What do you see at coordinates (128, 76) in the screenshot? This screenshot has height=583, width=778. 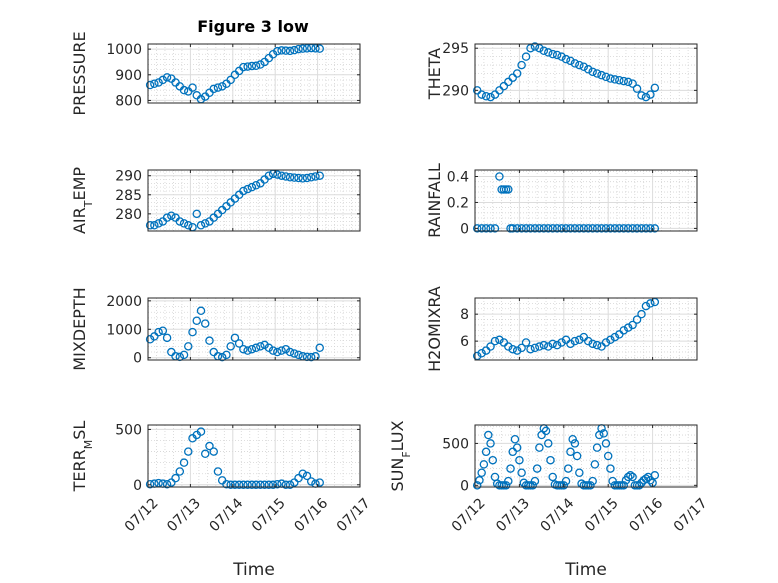 I see `y-tick-label: 900` at bounding box center [128, 76].